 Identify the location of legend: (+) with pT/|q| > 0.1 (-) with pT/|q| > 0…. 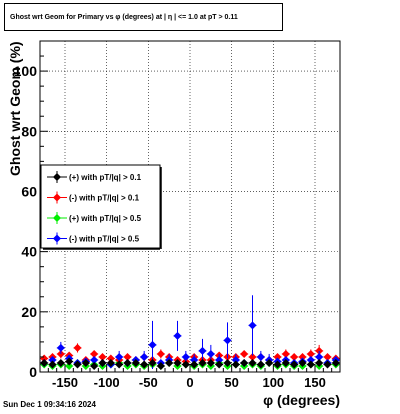
(101, 207).